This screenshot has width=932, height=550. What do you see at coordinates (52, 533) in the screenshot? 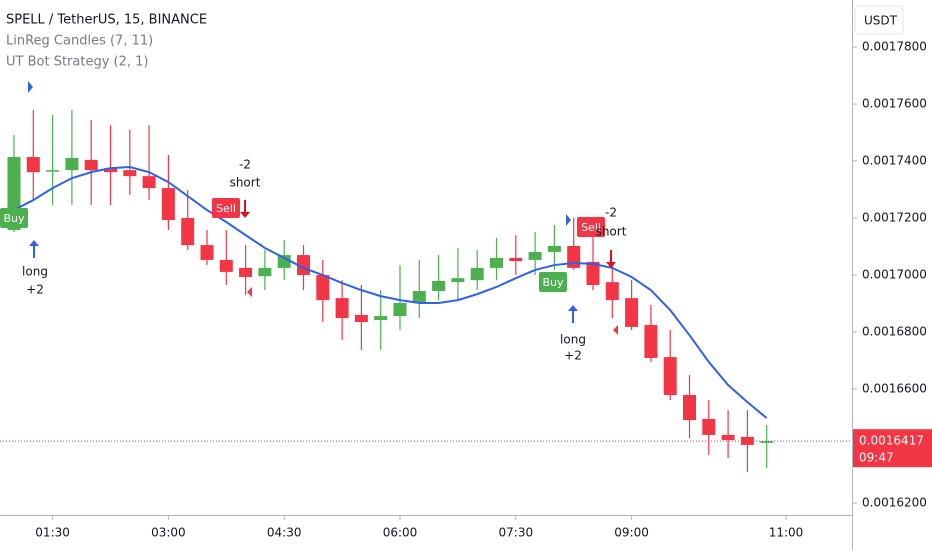
I see `x-tick-label: 01:30` at bounding box center [52, 533].